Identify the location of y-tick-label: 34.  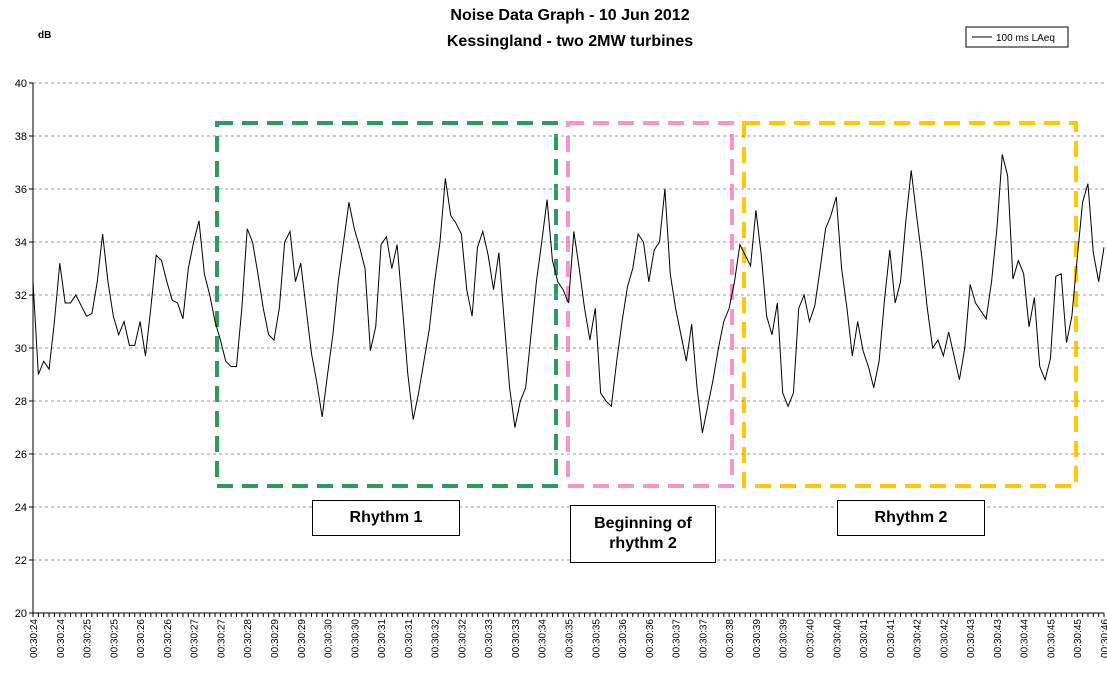
(21, 243).